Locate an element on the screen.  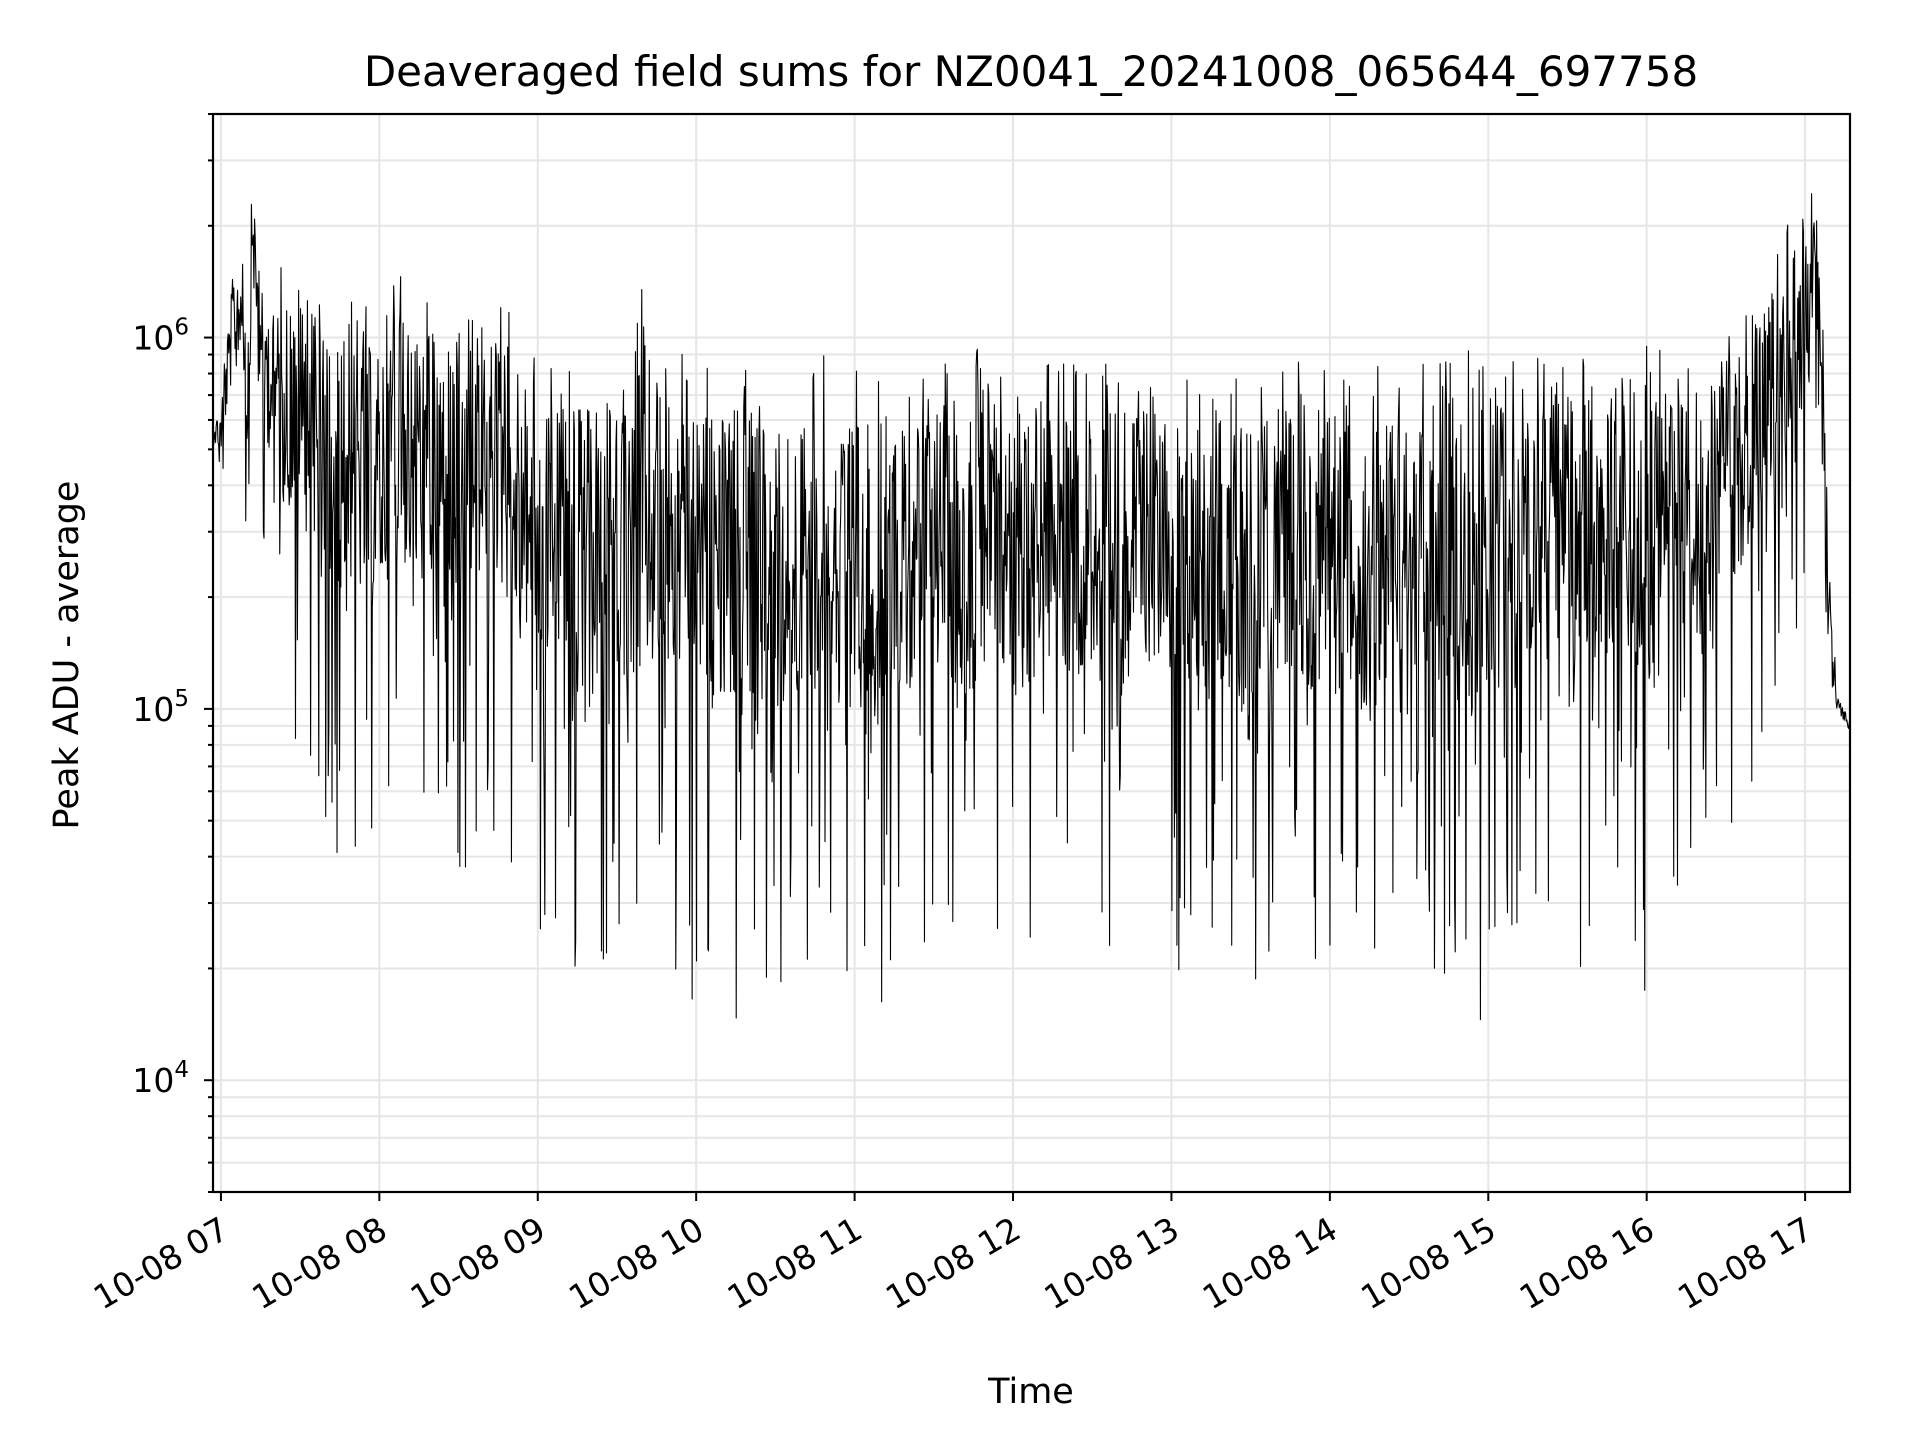
y-tick-label: 10⁵ is located at coordinates (160, 707).